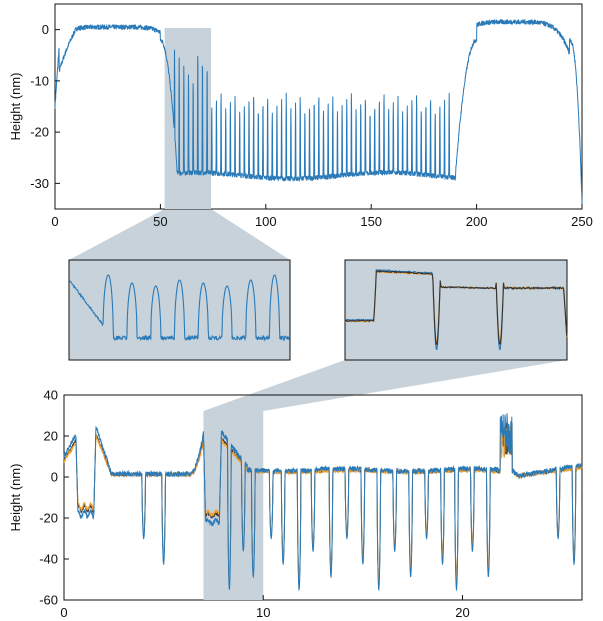 The image size is (603, 621). Describe the element at coordinates (160, 221) in the screenshot. I see `top-x-tick-label: 50` at that location.